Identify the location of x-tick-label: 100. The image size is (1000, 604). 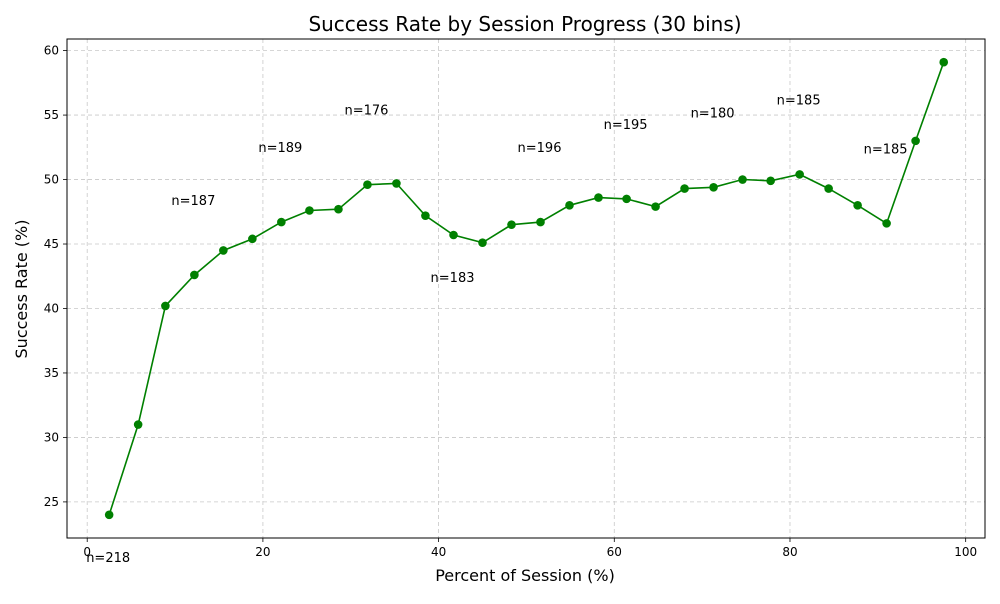
(965, 552).